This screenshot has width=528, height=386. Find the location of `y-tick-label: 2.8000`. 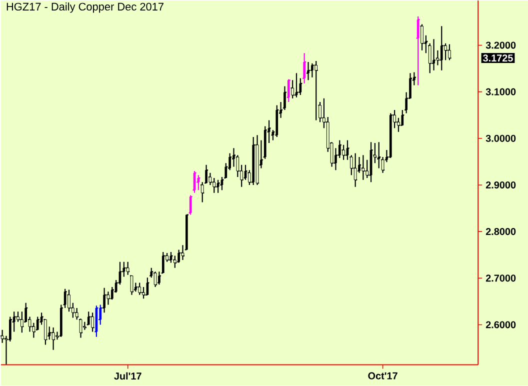

y-tick-label: 2.8000 is located at coordinates (501, 232).